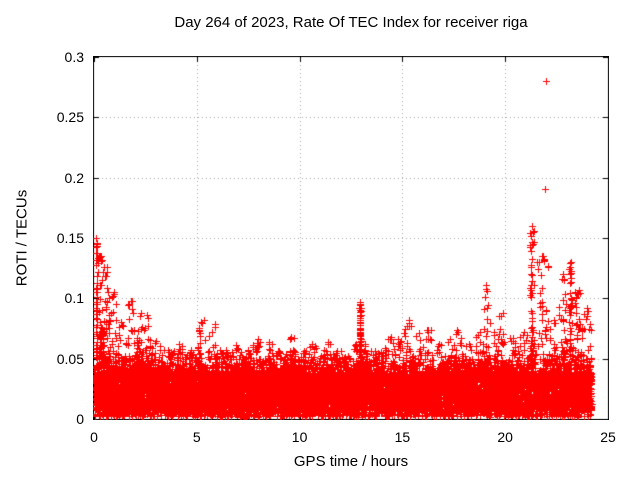 Image resolution: width=640 pixels, height=480 pixels. I want to click on y-tick-label: 0.3, so click(74, 57).